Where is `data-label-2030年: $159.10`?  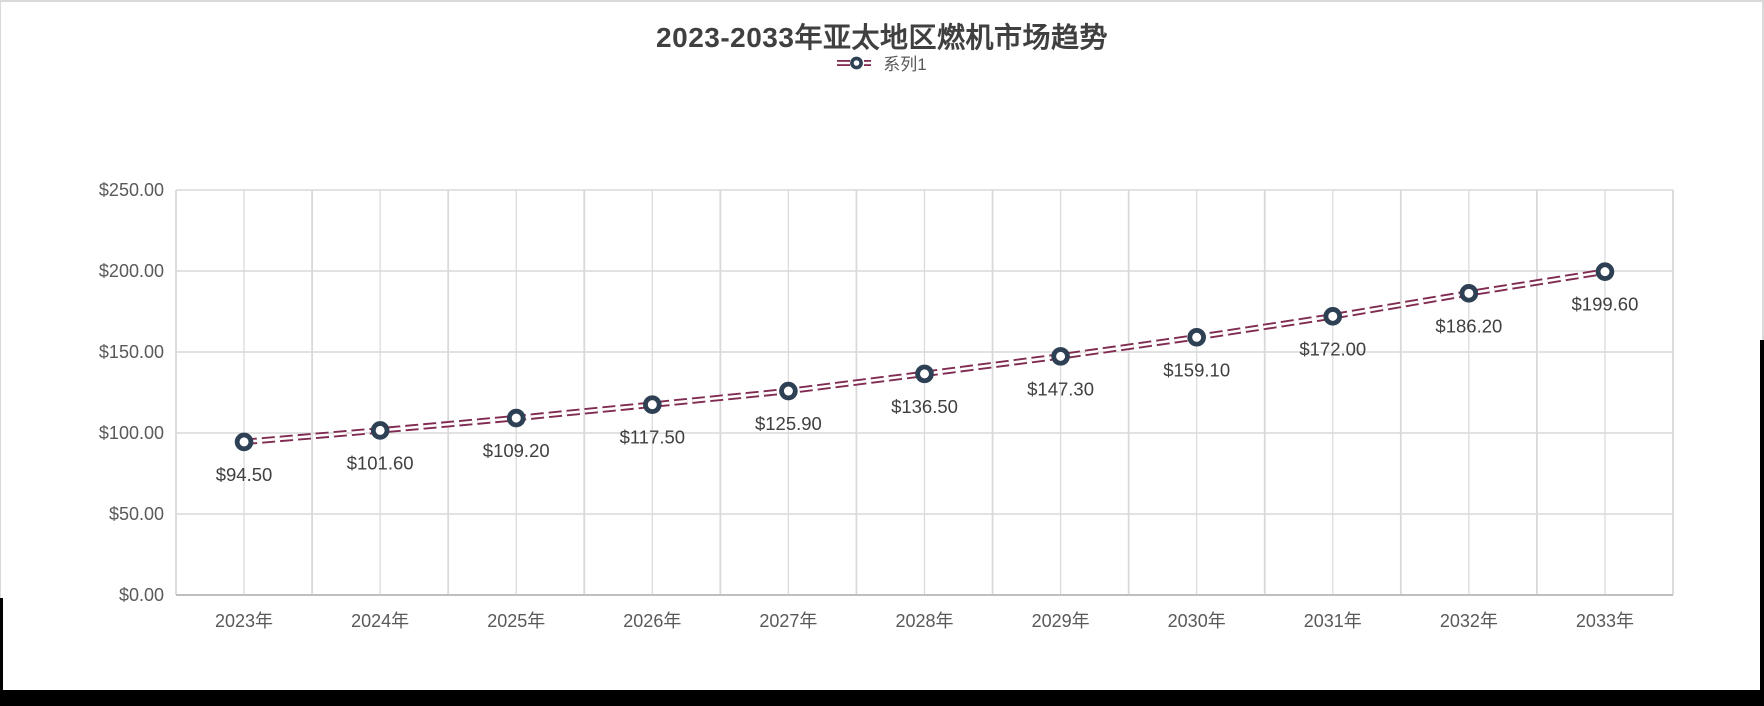
data-label-2030年: $159.10 is located at coordinates (1196, 369).